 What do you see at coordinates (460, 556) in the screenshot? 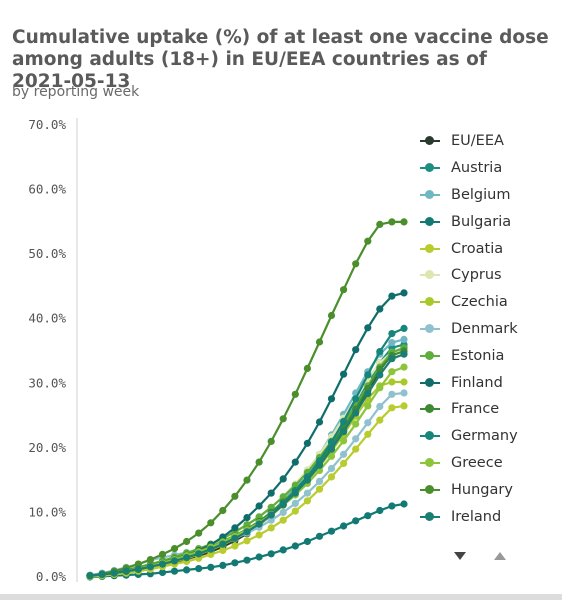
I see `chevron-down-icon` at bounding box center [460, 556].